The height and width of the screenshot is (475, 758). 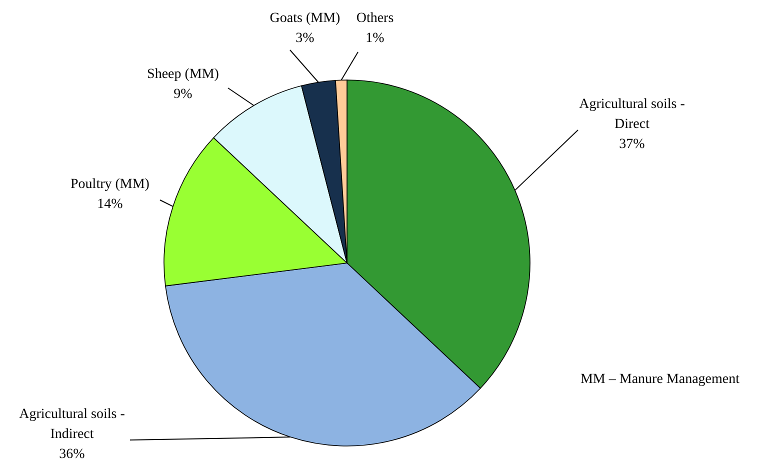 I want to click on data-label: 37%, so click(x=632, y=144).